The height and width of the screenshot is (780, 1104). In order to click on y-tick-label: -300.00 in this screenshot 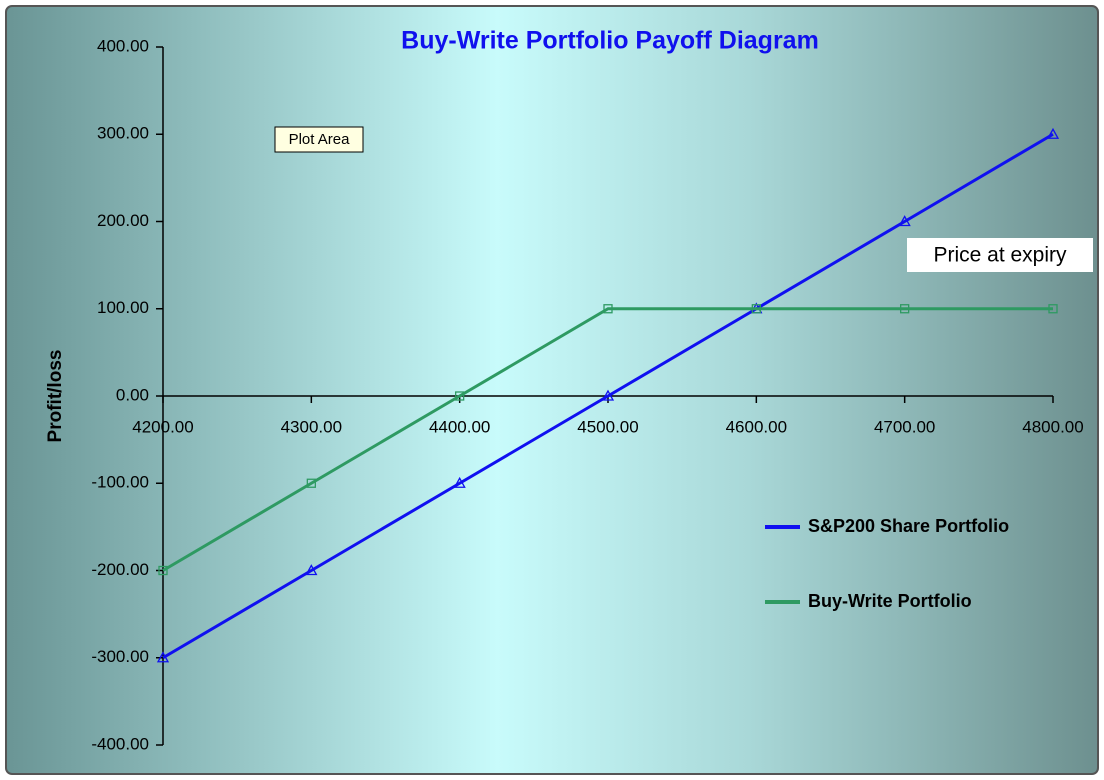, I will do `click(120, 656)`.